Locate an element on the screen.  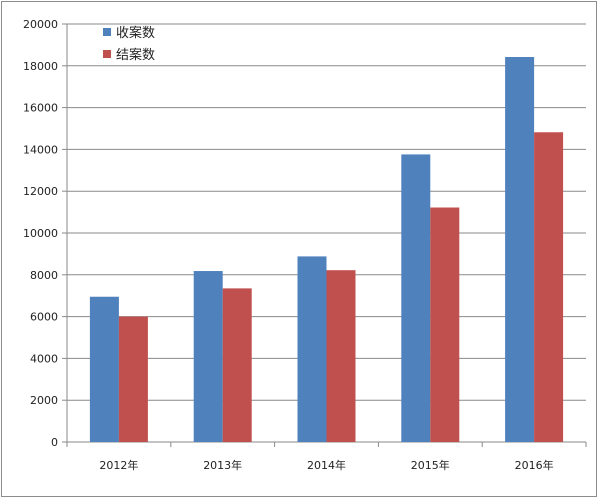
x-tick-label: 2014年 is located at coordinates (326, 465).